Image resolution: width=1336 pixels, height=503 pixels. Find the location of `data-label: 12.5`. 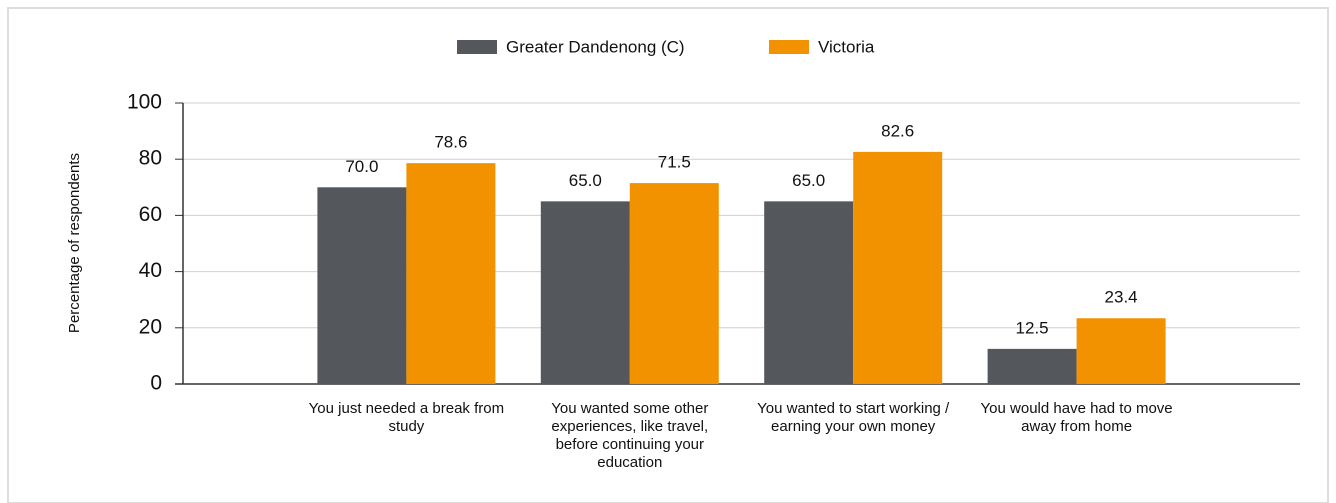

data-label: 12.5 is located at coordinates (1032, 327).